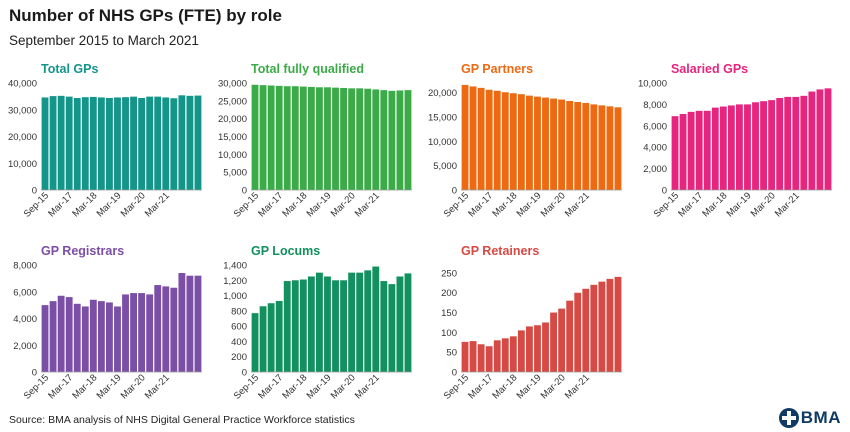 The height and width of the screenshot is (432, 850). Describe the element at coordinates (82, 251) in the screenshot. I see `chart-title: GP Registrars` at that location.